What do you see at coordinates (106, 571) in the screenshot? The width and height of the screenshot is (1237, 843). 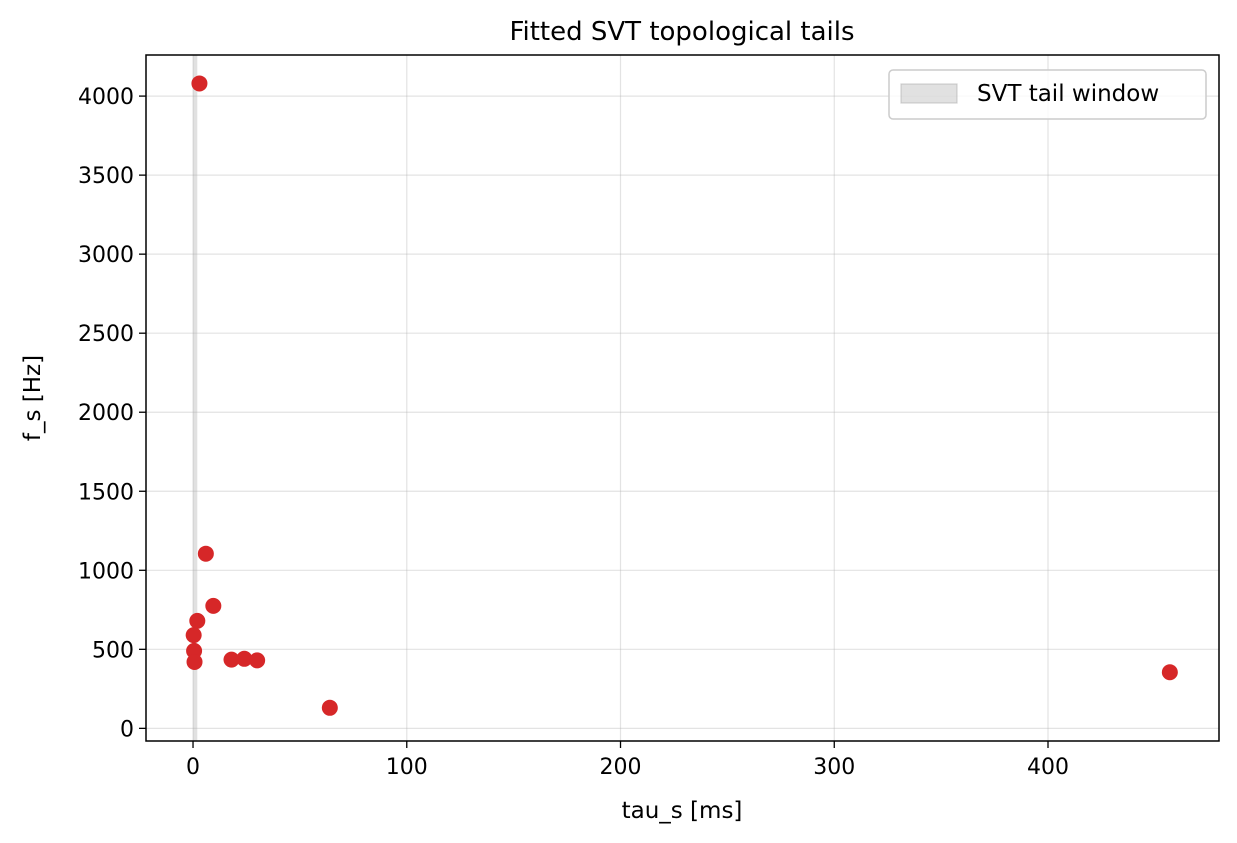 I see `y-tick-label: 1000` at bounding box center [106, 571].